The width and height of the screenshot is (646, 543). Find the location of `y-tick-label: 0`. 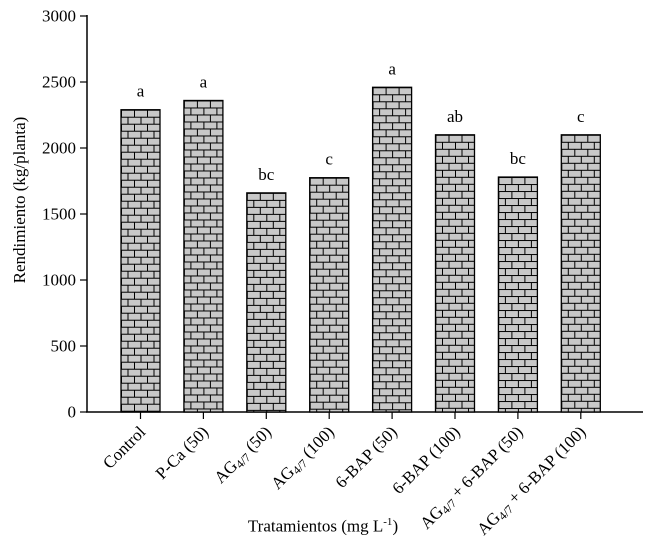

y-tick-label: 0 is located at coordinates (72, 412).